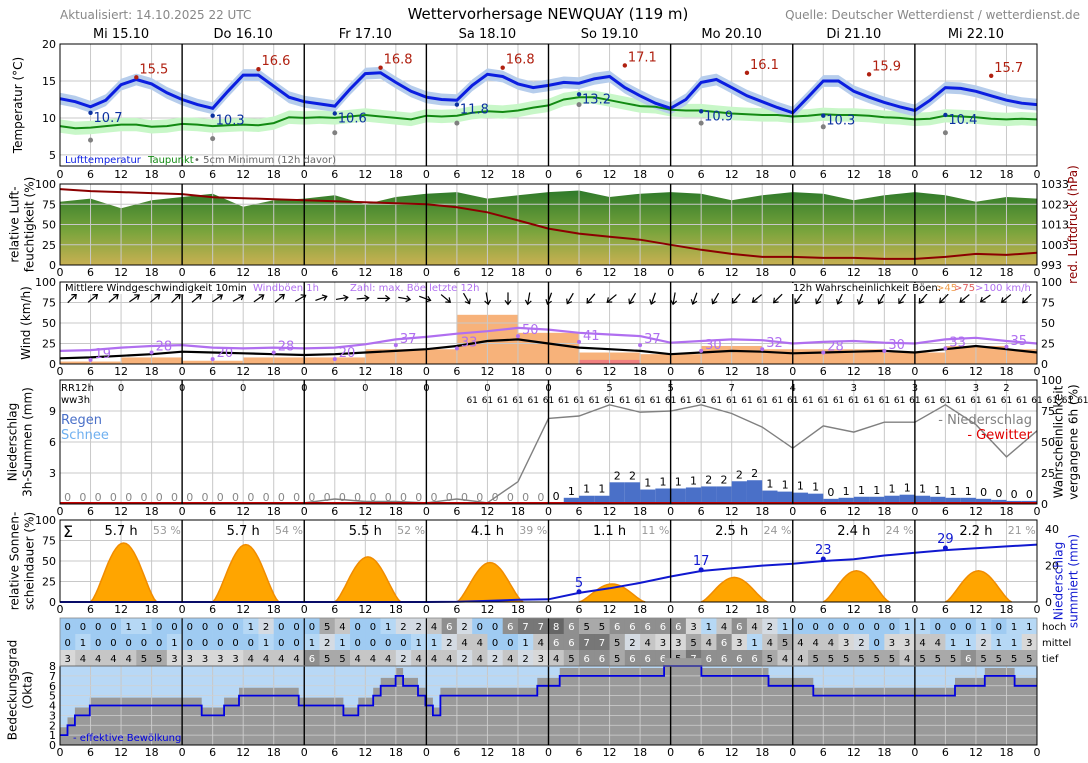  What do you see at coordinates (52, 442) in the screenshot?
I see `precip-ytick: 6` at bounding box center [52, 442].